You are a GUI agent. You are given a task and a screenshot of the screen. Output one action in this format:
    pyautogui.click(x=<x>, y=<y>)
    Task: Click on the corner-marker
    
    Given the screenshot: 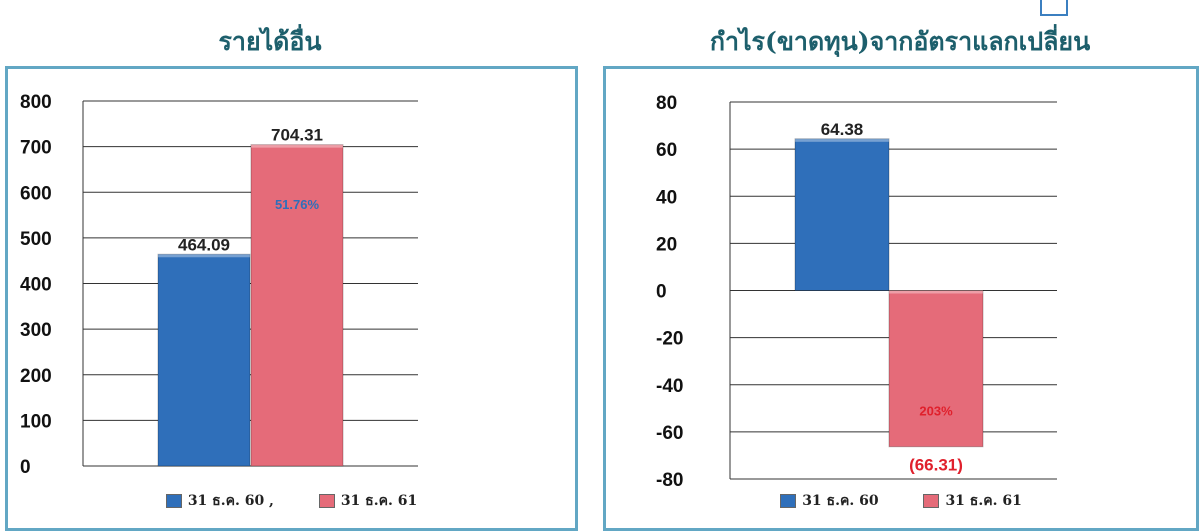 What is the action you would take?
    pyautogui.click(x=1054, y=8)
    